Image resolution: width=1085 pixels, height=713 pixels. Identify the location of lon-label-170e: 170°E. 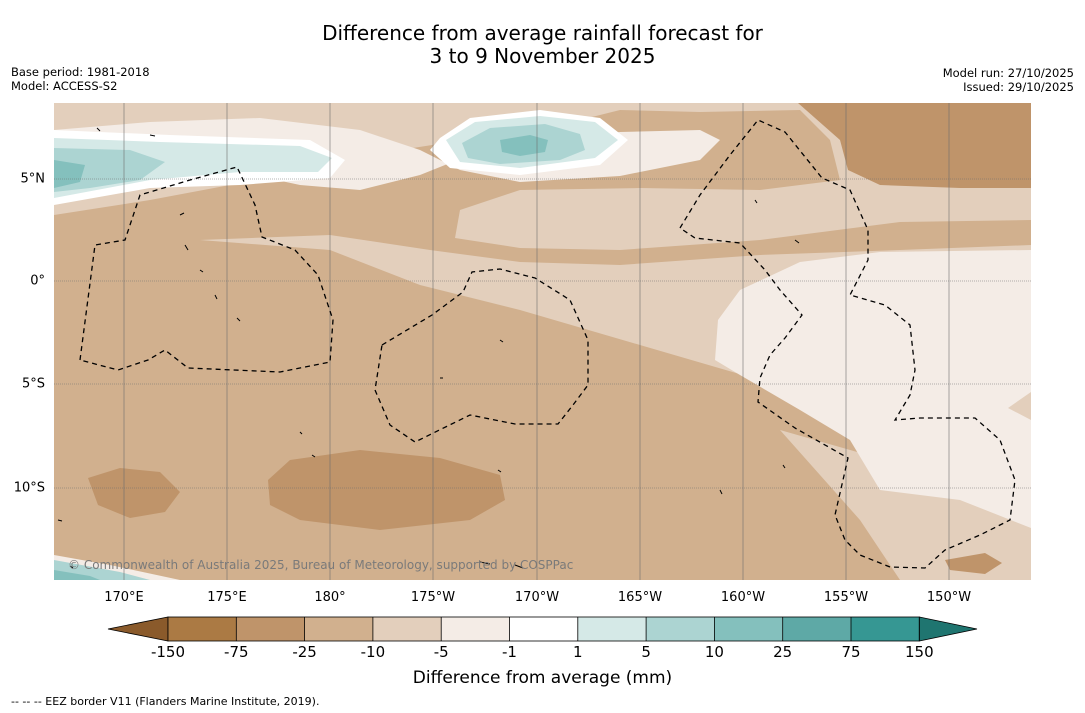
(124, 597).